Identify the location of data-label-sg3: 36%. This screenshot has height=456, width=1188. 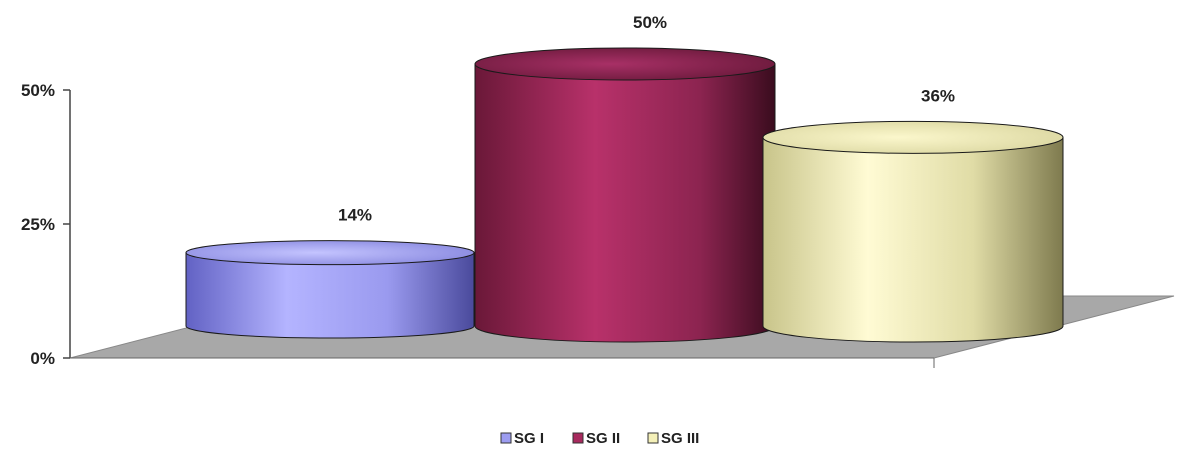
(938, 95).